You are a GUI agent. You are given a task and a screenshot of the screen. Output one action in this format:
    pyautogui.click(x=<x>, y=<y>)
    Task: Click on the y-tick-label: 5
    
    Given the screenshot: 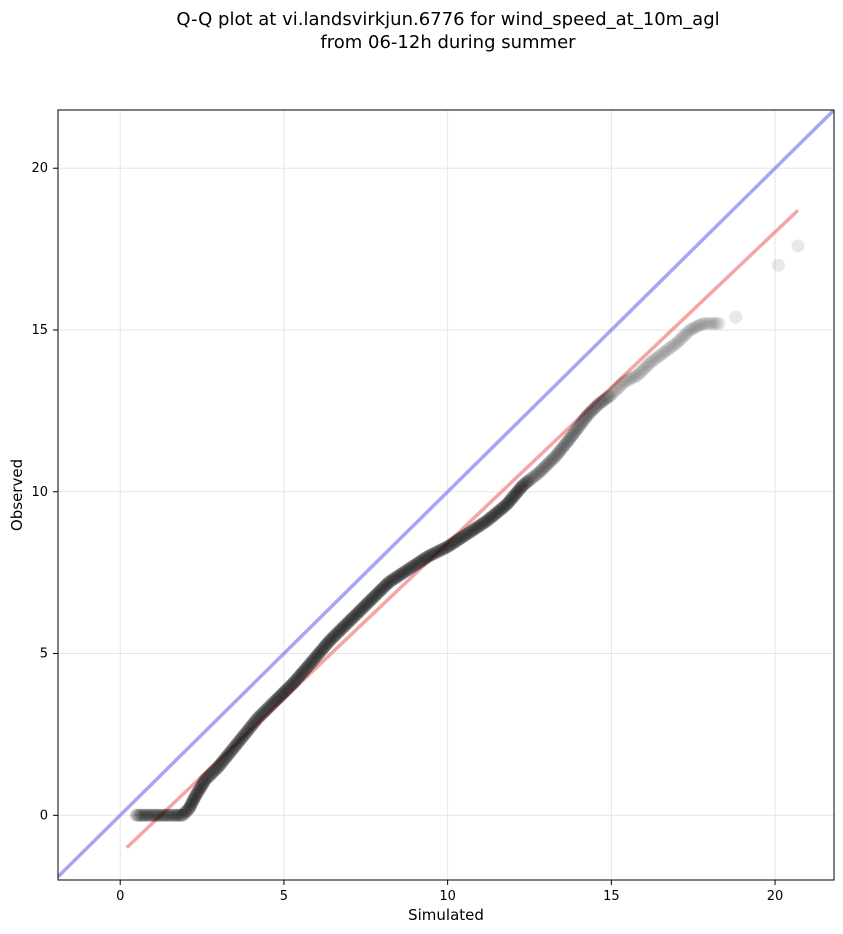 What is the action you would take?
    pyautogui.click(x=44, y=654)
    